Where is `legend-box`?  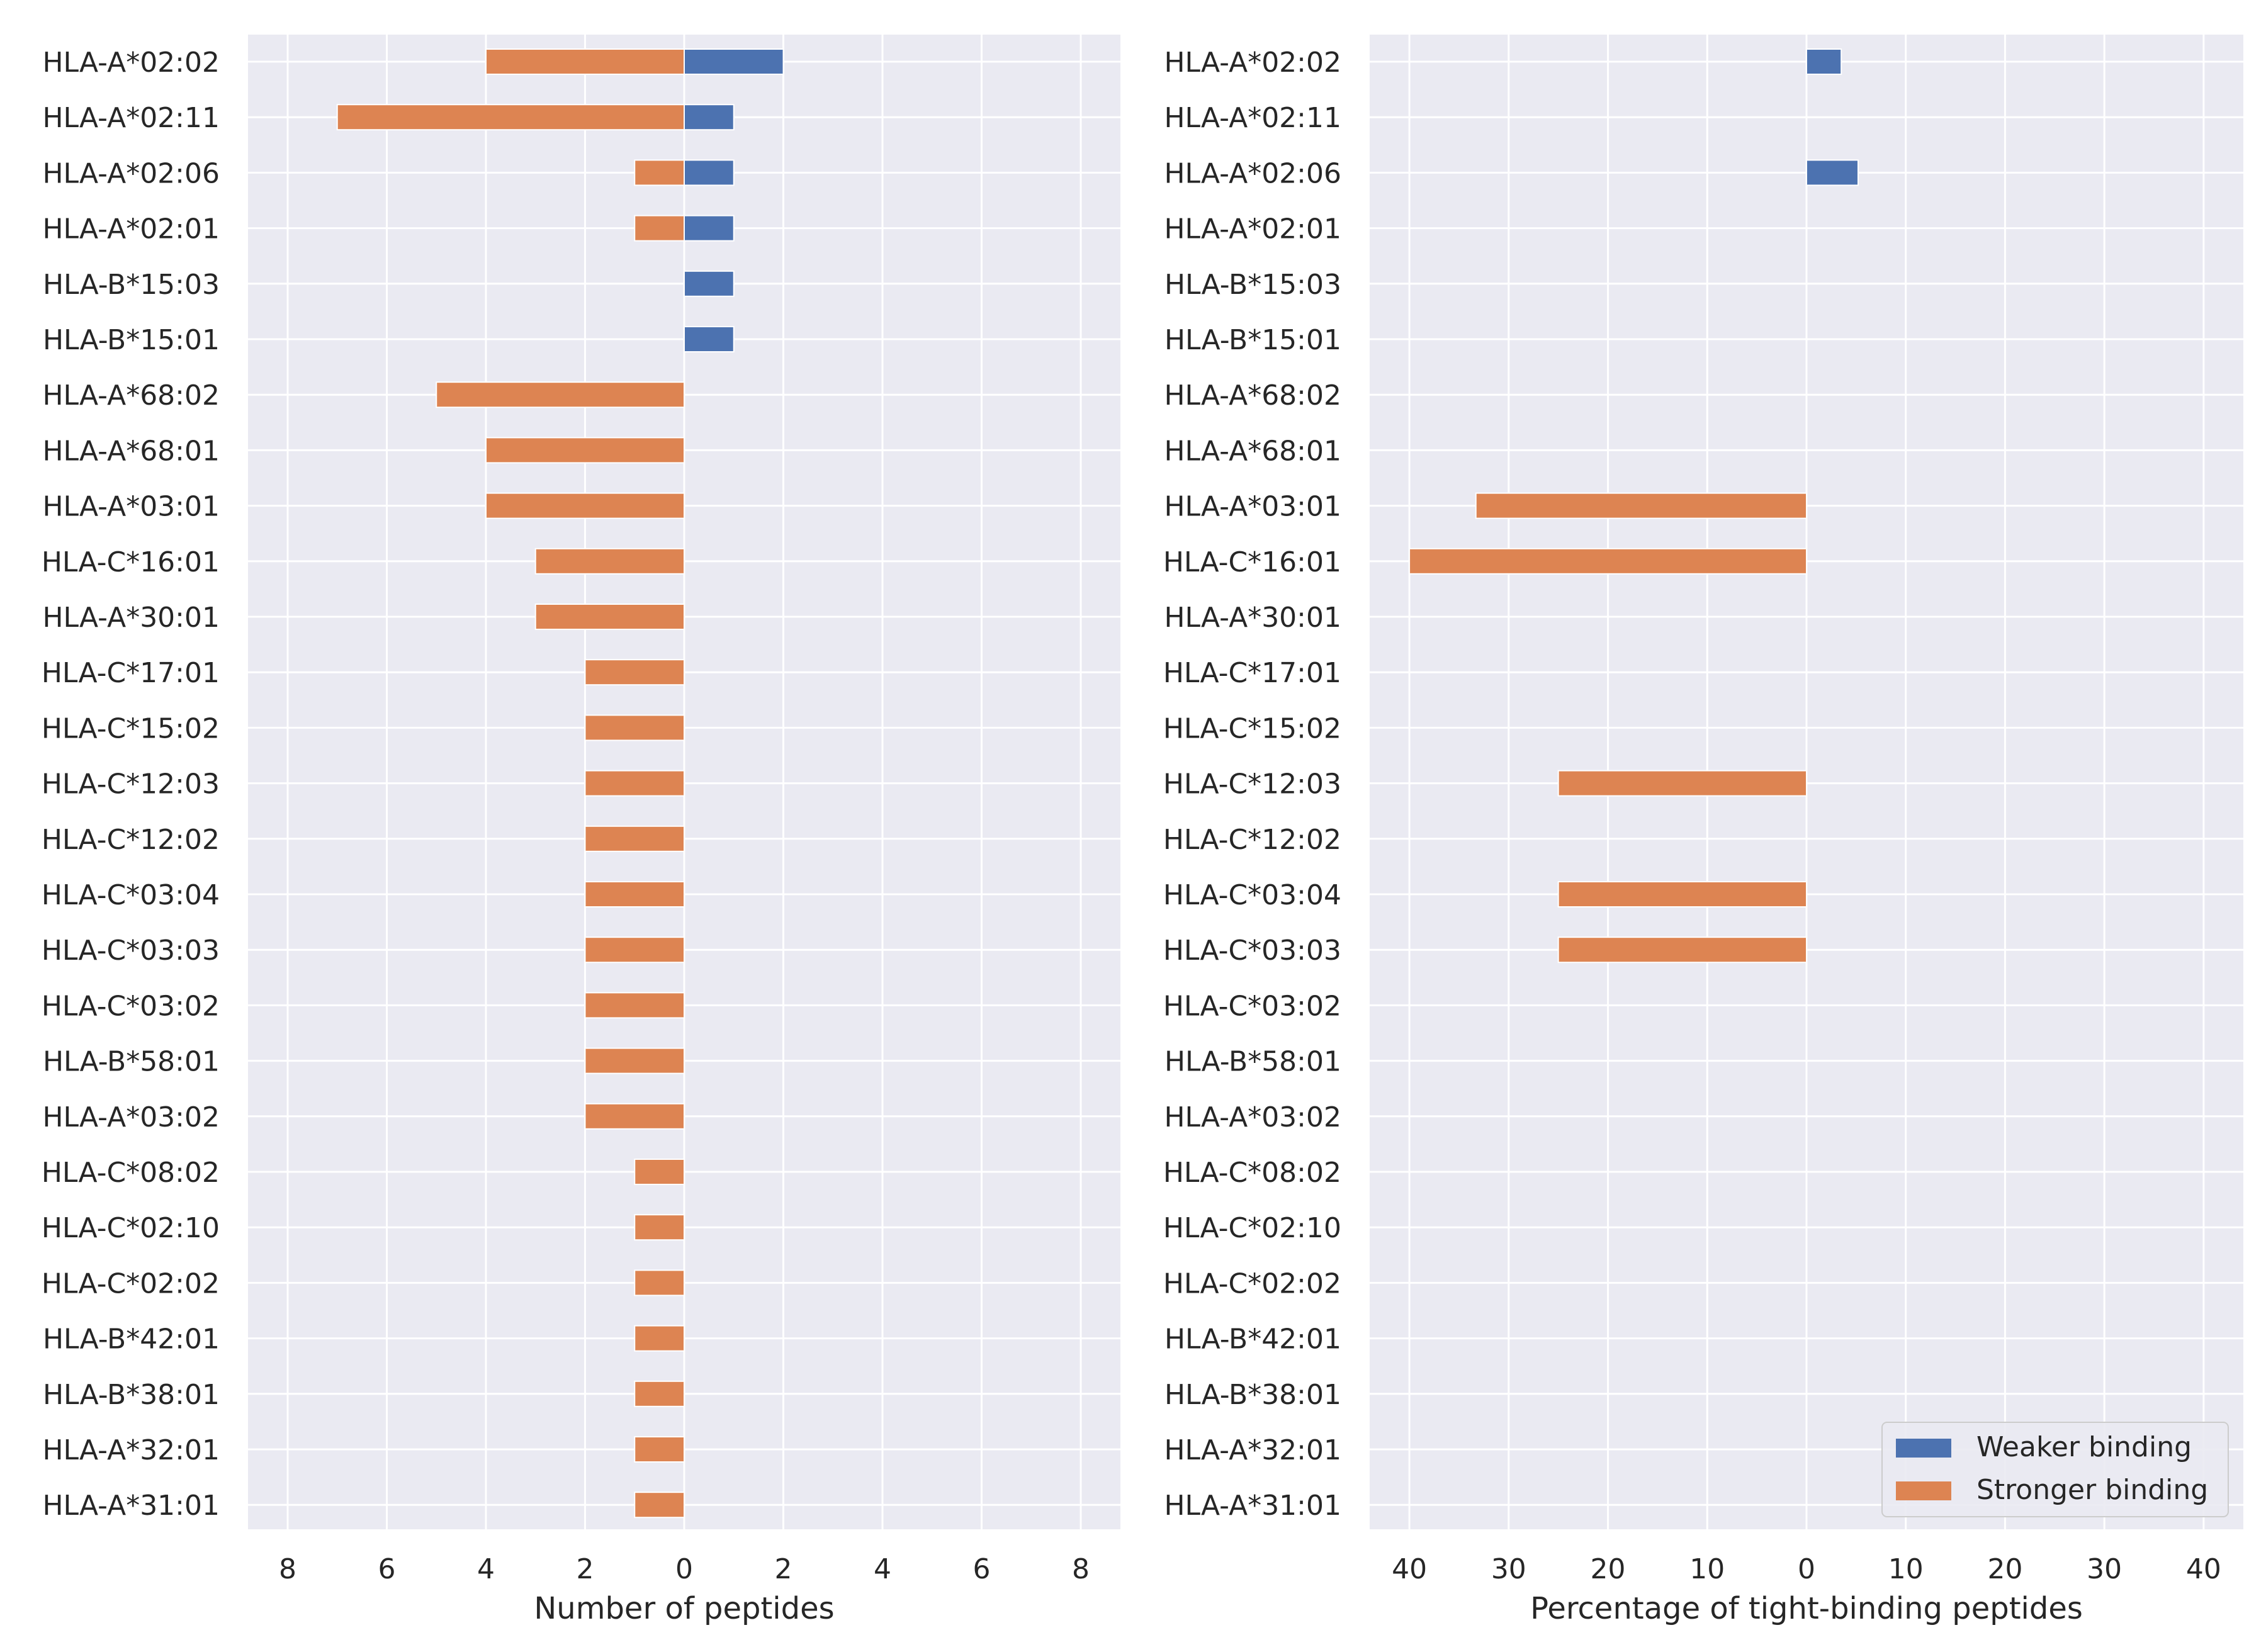
legend-box is located at coordinates (2055, 1469).